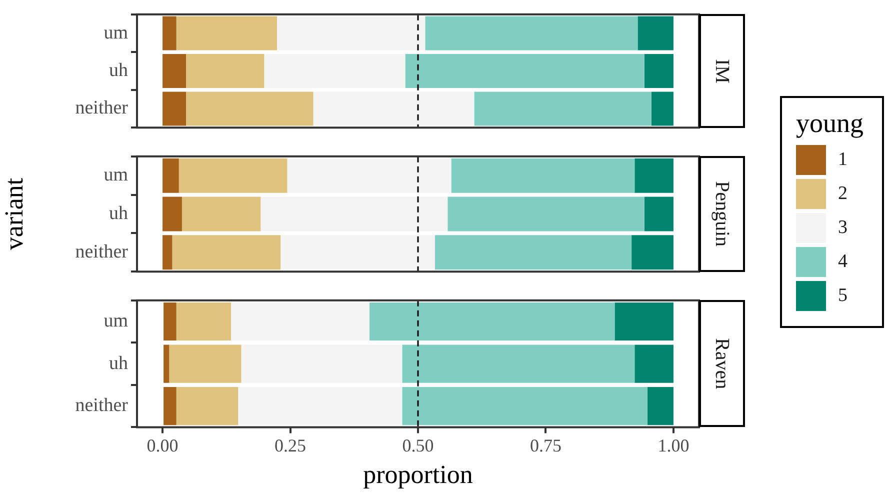  What do you see at coordinates (546, 446) in the screenshot?
I see `x-tick-label: 0.75` at bounding box center [546, 446].